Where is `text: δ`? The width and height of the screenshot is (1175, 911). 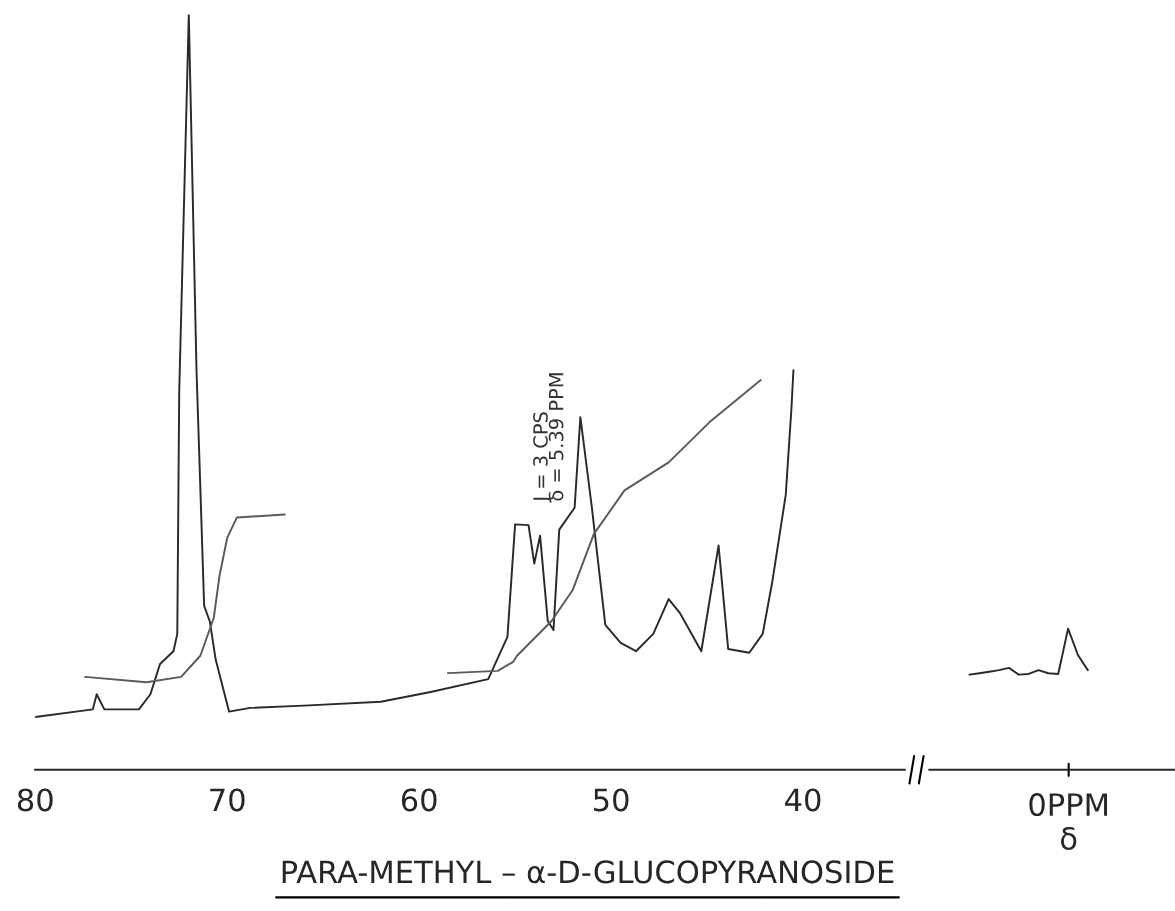 text: δ is located at coordinates (1069, 838).